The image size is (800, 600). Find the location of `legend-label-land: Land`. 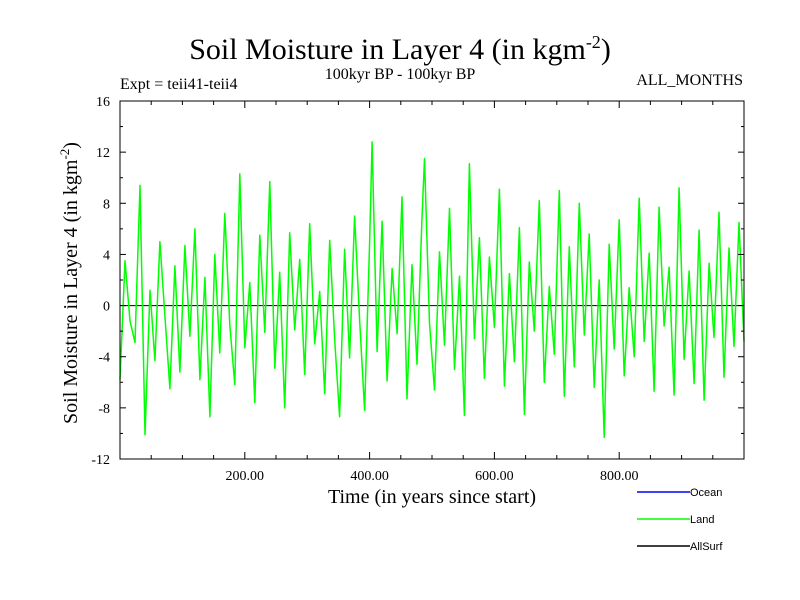

legend-label-land: Land is located at coordinates (702, 520).